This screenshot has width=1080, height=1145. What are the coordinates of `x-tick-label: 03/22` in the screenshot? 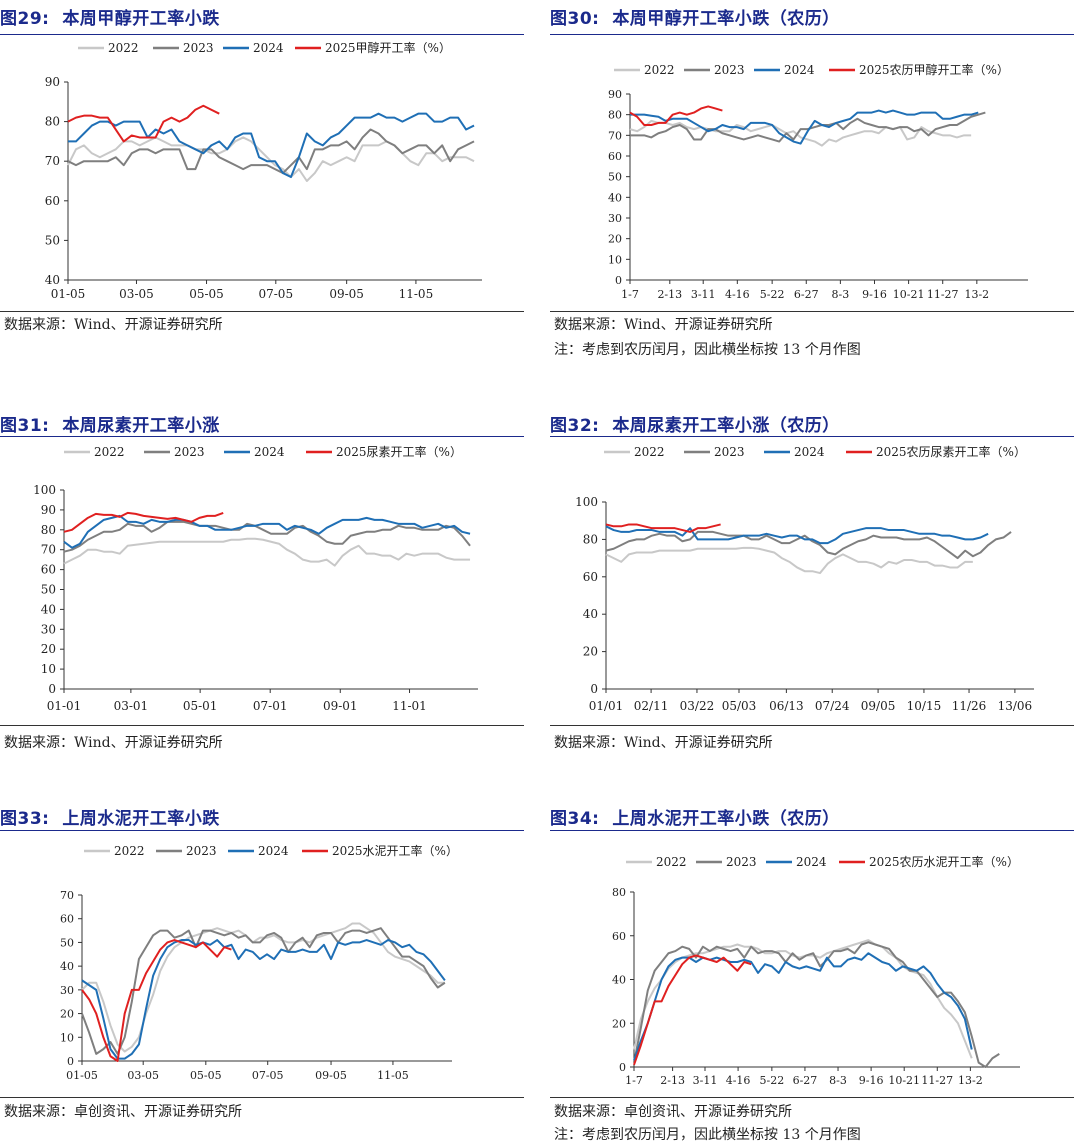 It's located at (697, 706).